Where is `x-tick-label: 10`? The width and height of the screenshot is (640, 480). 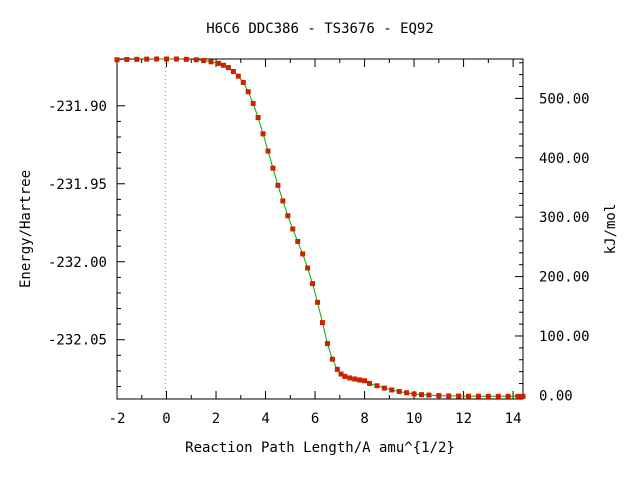
x-tick-label: 10 is located at coordinates (414, 419).